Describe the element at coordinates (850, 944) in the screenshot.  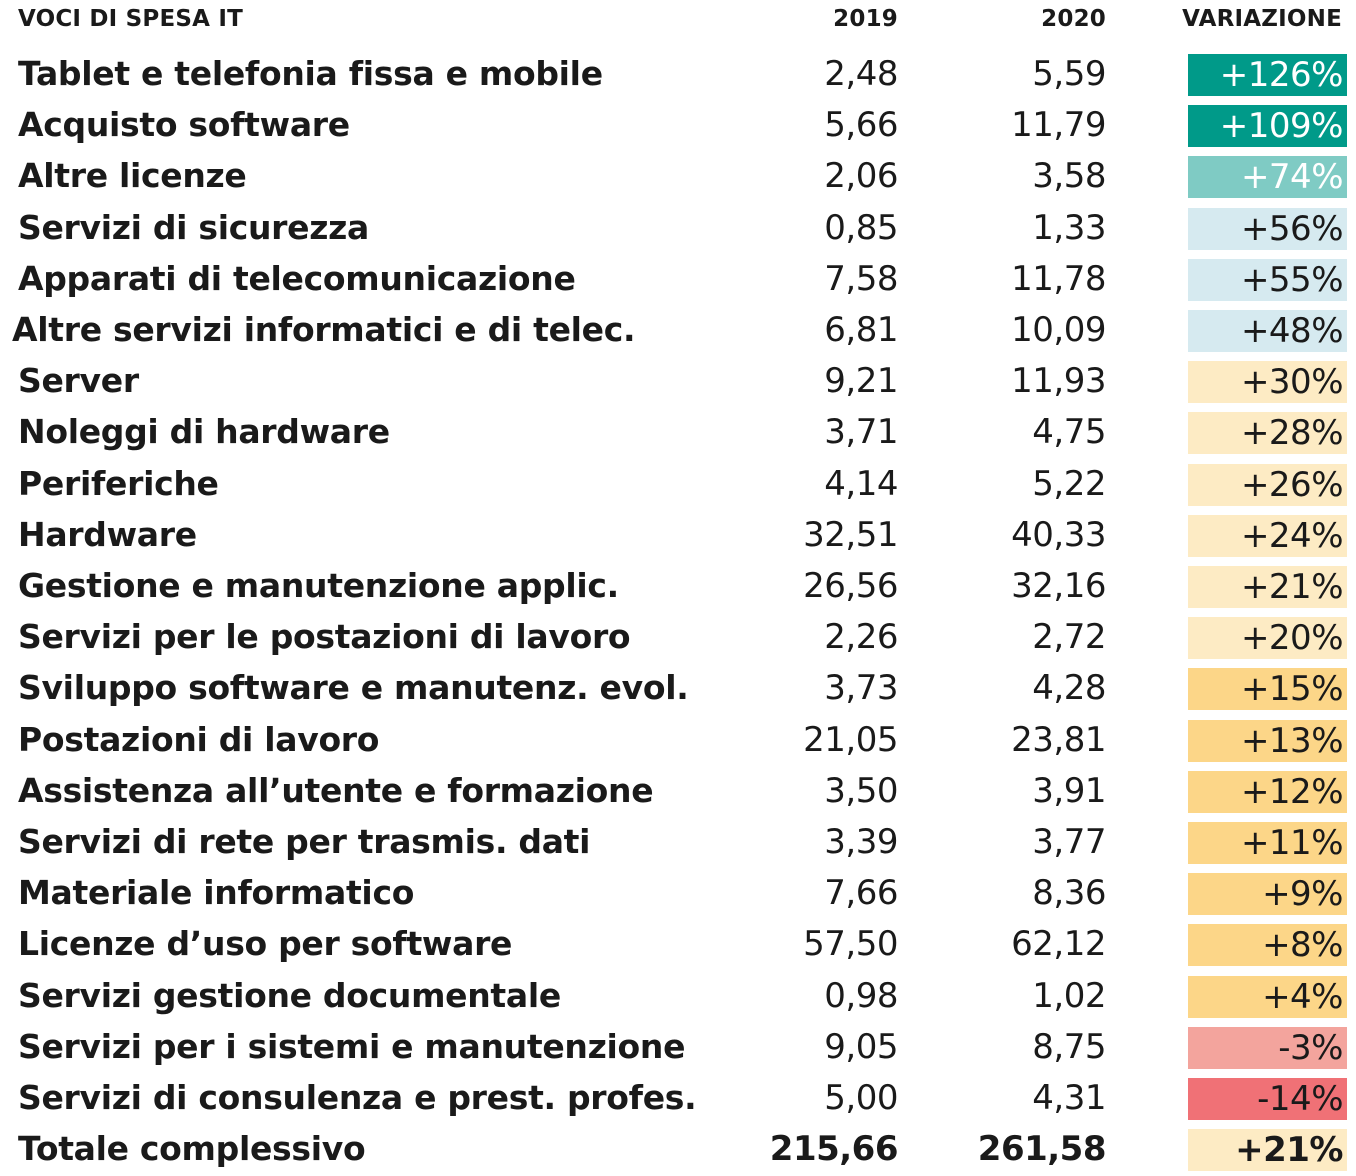
I see `value-2019: 57,50` at that location.